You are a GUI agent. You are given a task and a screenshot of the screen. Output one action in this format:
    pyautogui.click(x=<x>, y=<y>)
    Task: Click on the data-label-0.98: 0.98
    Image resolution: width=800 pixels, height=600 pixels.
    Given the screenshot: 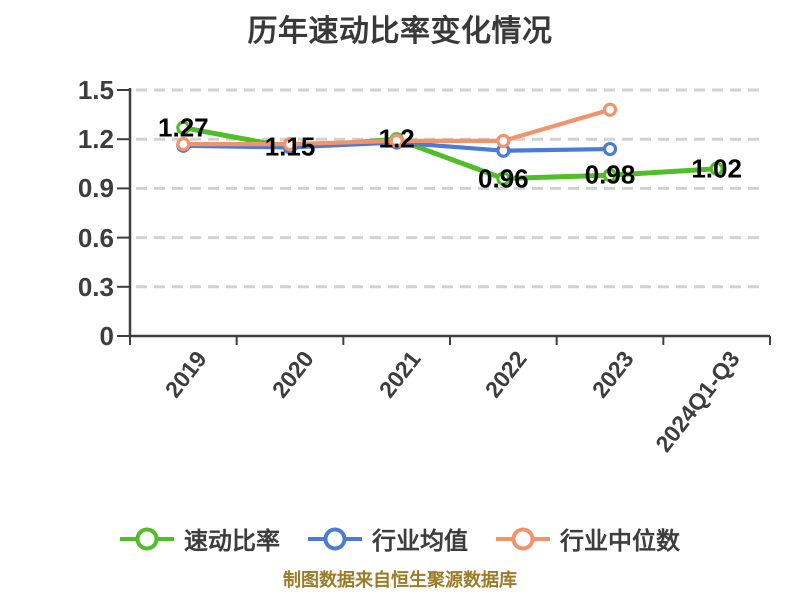 What is the action you would take?
    pyautogui.click(x=610, y=174)
    